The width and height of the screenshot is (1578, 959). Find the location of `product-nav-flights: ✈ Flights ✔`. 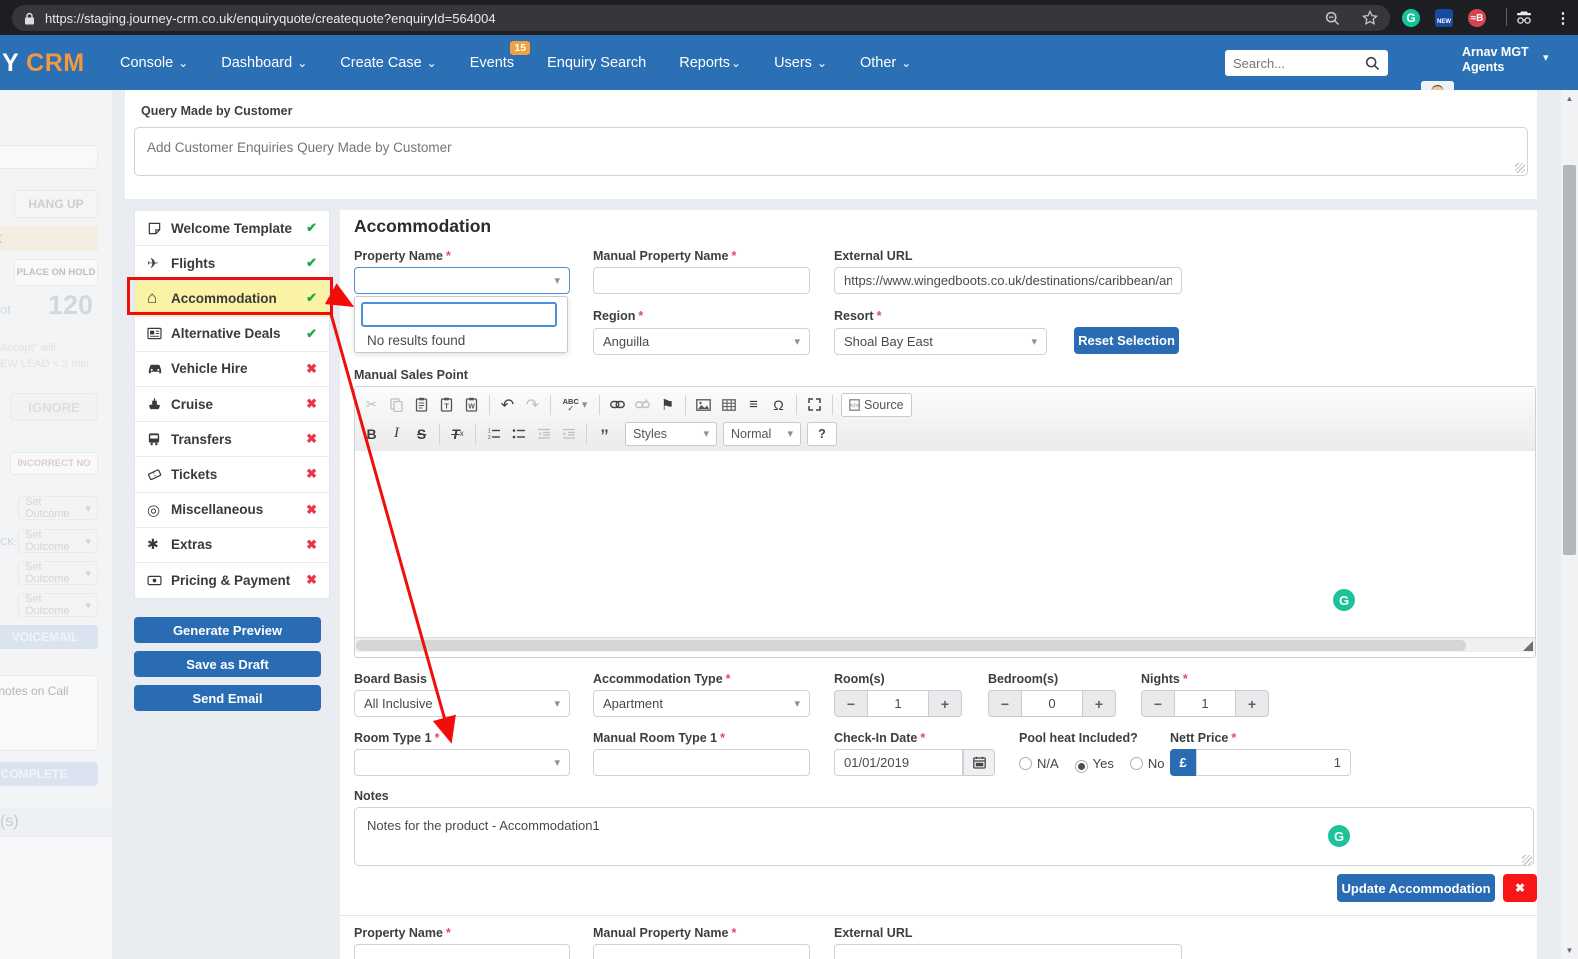

product-nav-flights: ✈ Flights ✔ is located at coordinates (232, 264).